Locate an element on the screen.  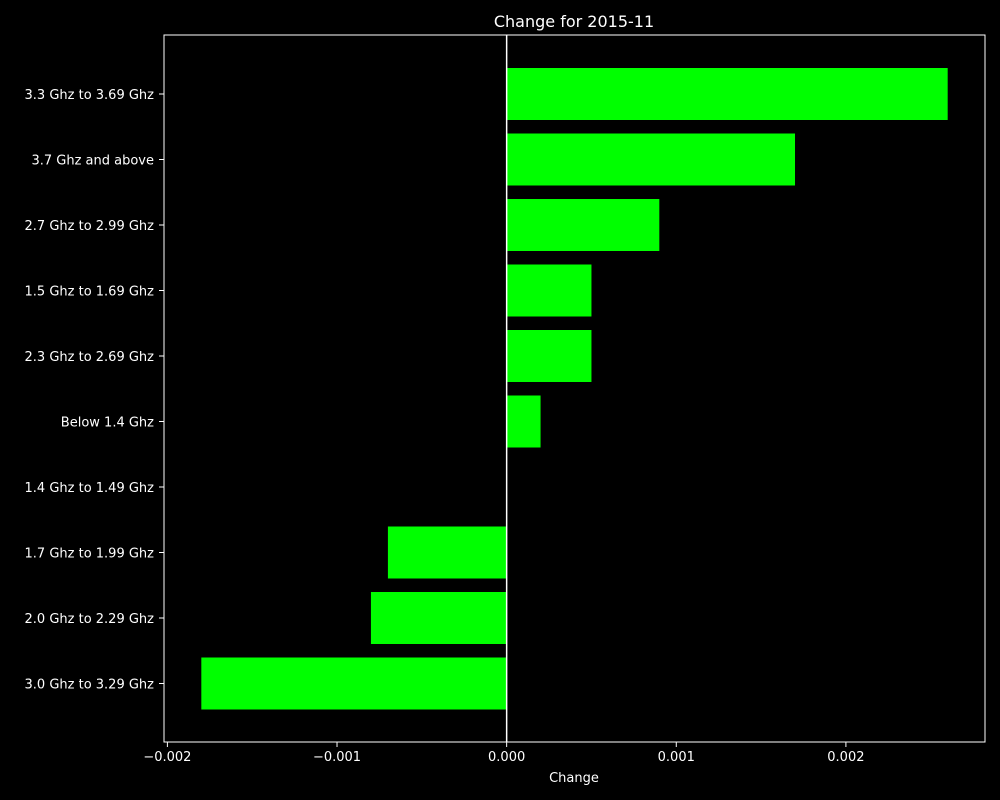
x-axis-label: Change is located at coordinates (574, 778).